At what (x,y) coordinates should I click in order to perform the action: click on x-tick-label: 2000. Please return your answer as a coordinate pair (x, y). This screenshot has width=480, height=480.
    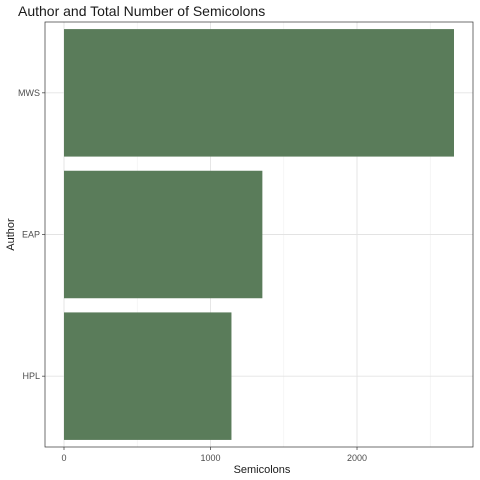
    Looking at the image, I should click on (357, 458).